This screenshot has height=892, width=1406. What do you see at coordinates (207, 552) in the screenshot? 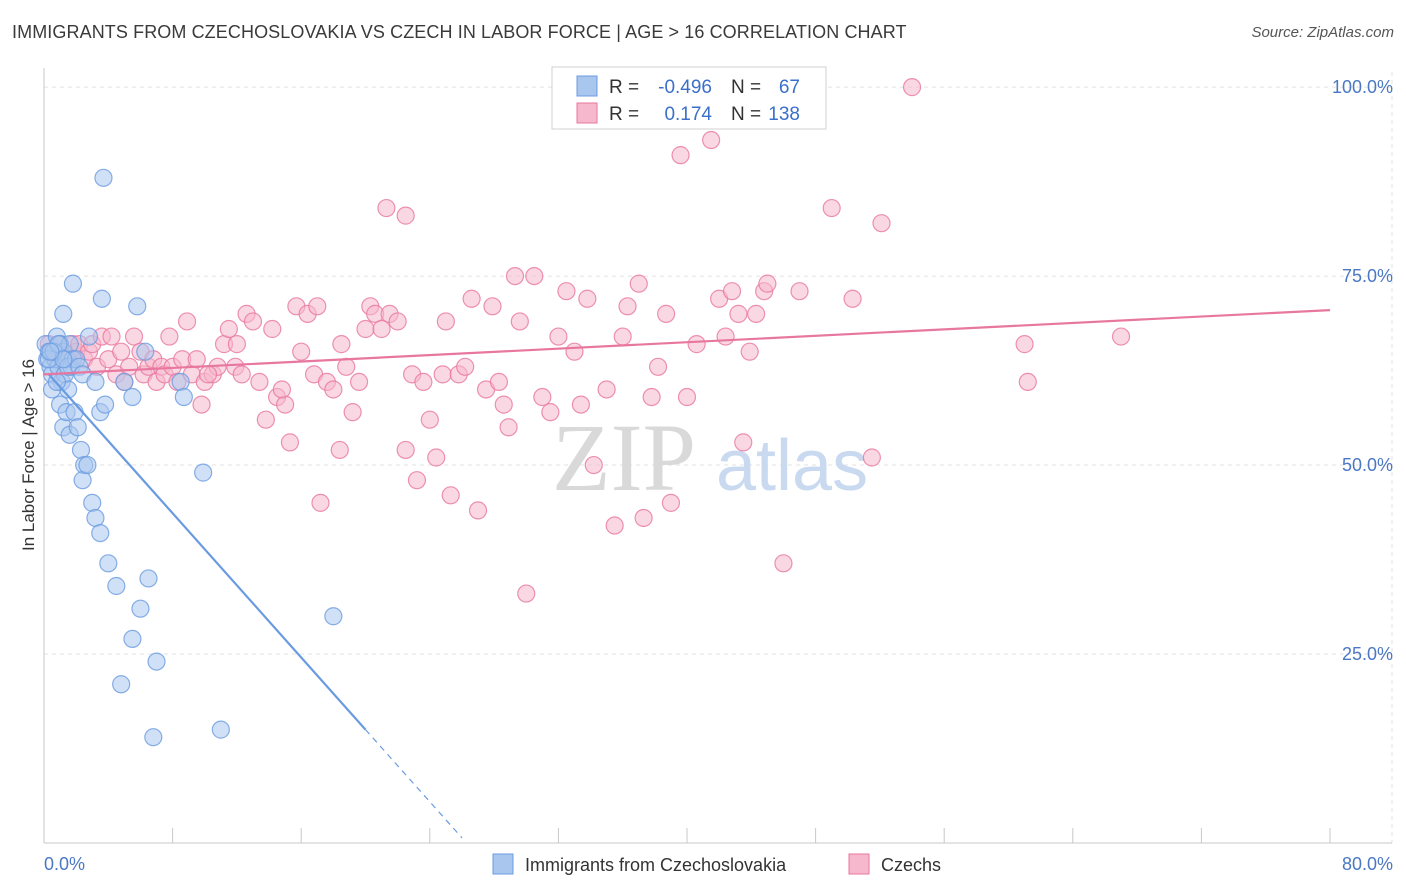
I see `trend-line-s0` at bounding box center [207, 552].